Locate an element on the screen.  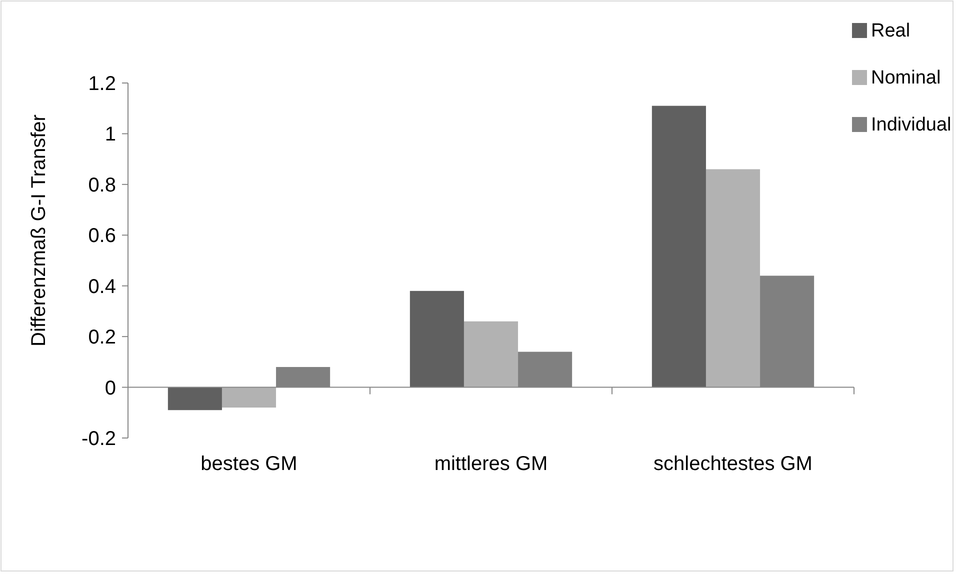
y-tick-label: 0.6 is located at coordinates (102, 236).